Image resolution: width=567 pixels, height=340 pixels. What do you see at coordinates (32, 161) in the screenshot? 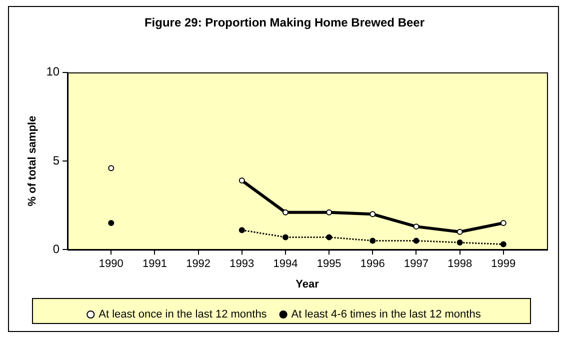
I see `y-axis-title: % of total sample` at bounding box center [32, 161].